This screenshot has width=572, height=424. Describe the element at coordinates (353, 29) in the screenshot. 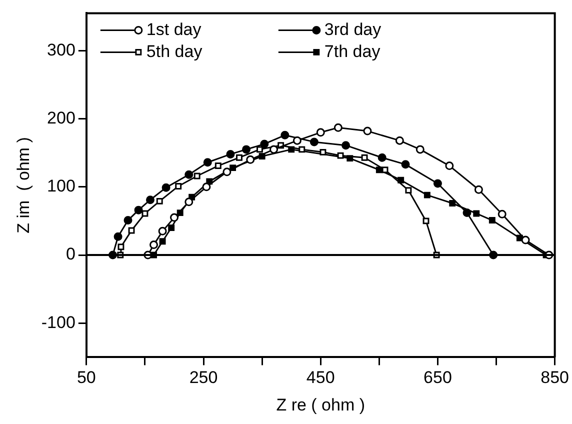

I see `legend-label: 3rd day` at that location.